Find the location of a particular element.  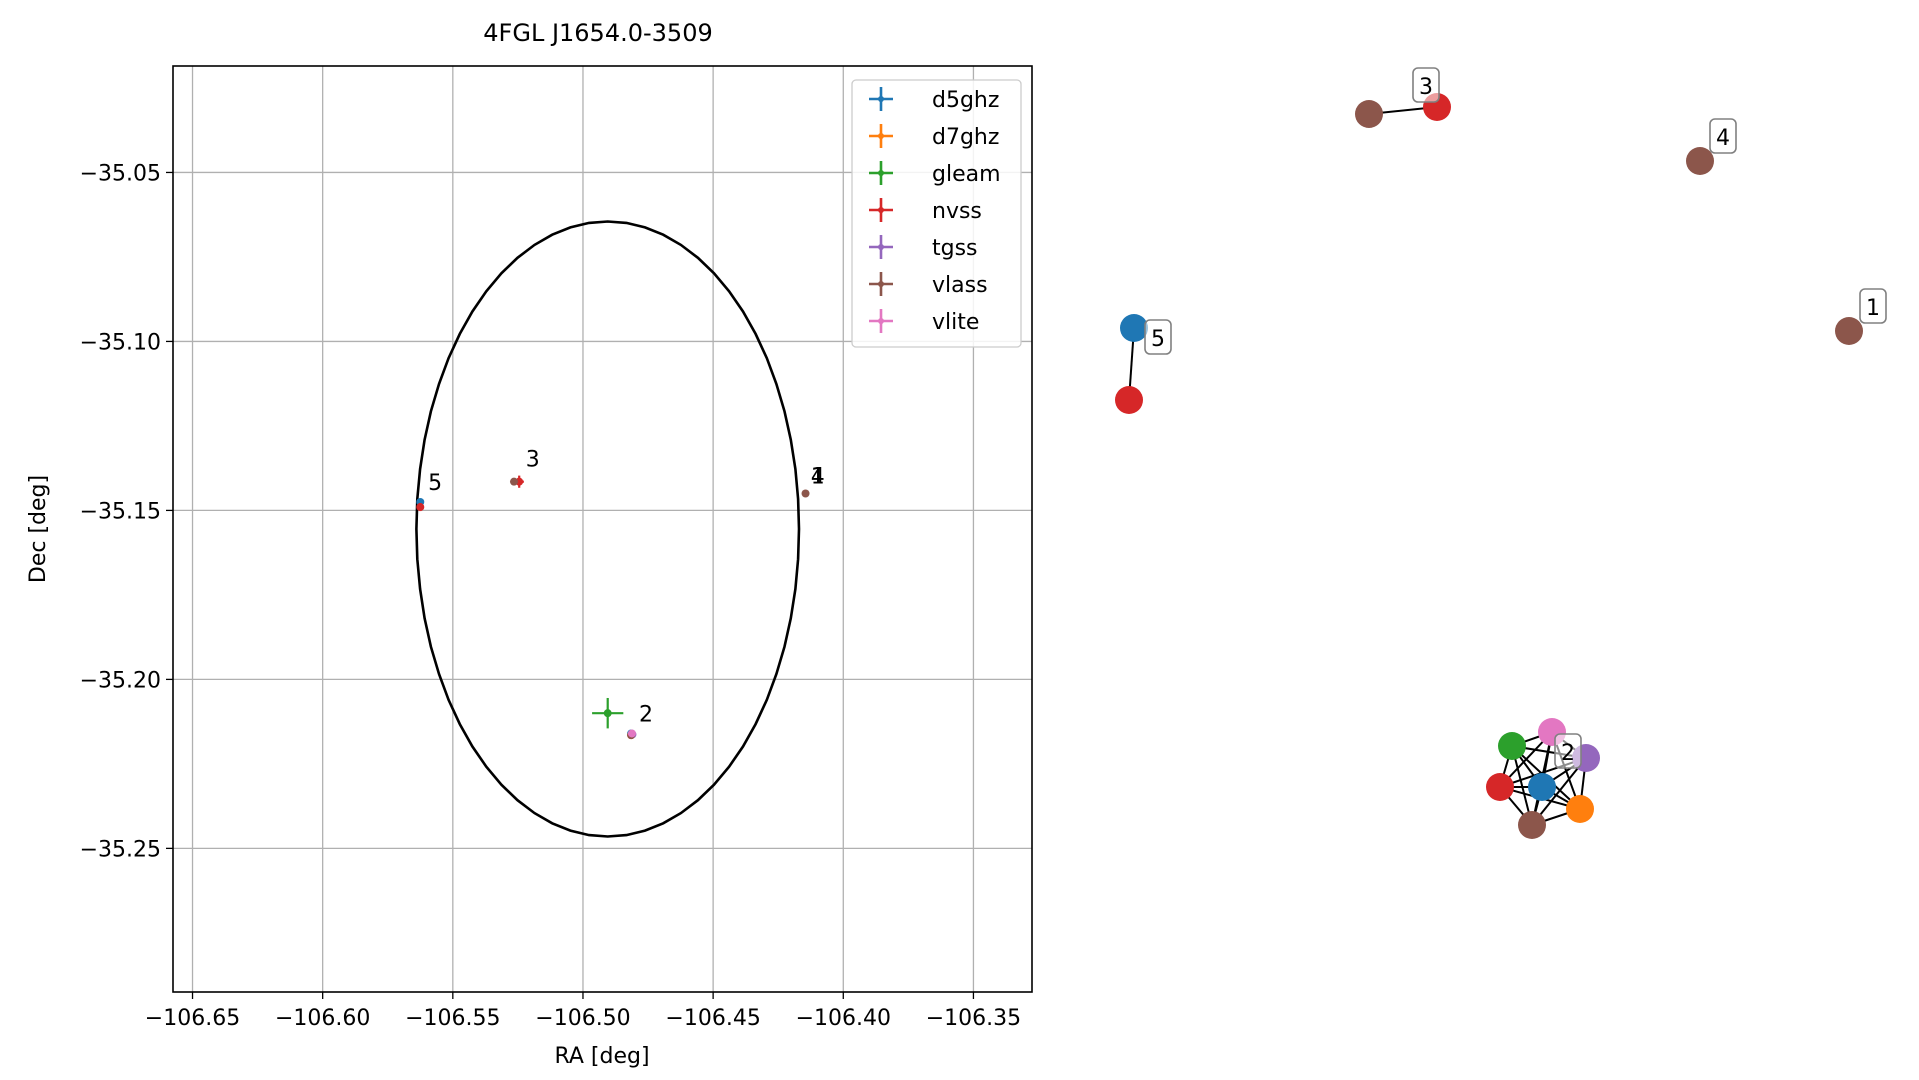

legend: d5ghz d7ghz gleam nvss tgss vlass vlite is located at coordinates (936, 213).